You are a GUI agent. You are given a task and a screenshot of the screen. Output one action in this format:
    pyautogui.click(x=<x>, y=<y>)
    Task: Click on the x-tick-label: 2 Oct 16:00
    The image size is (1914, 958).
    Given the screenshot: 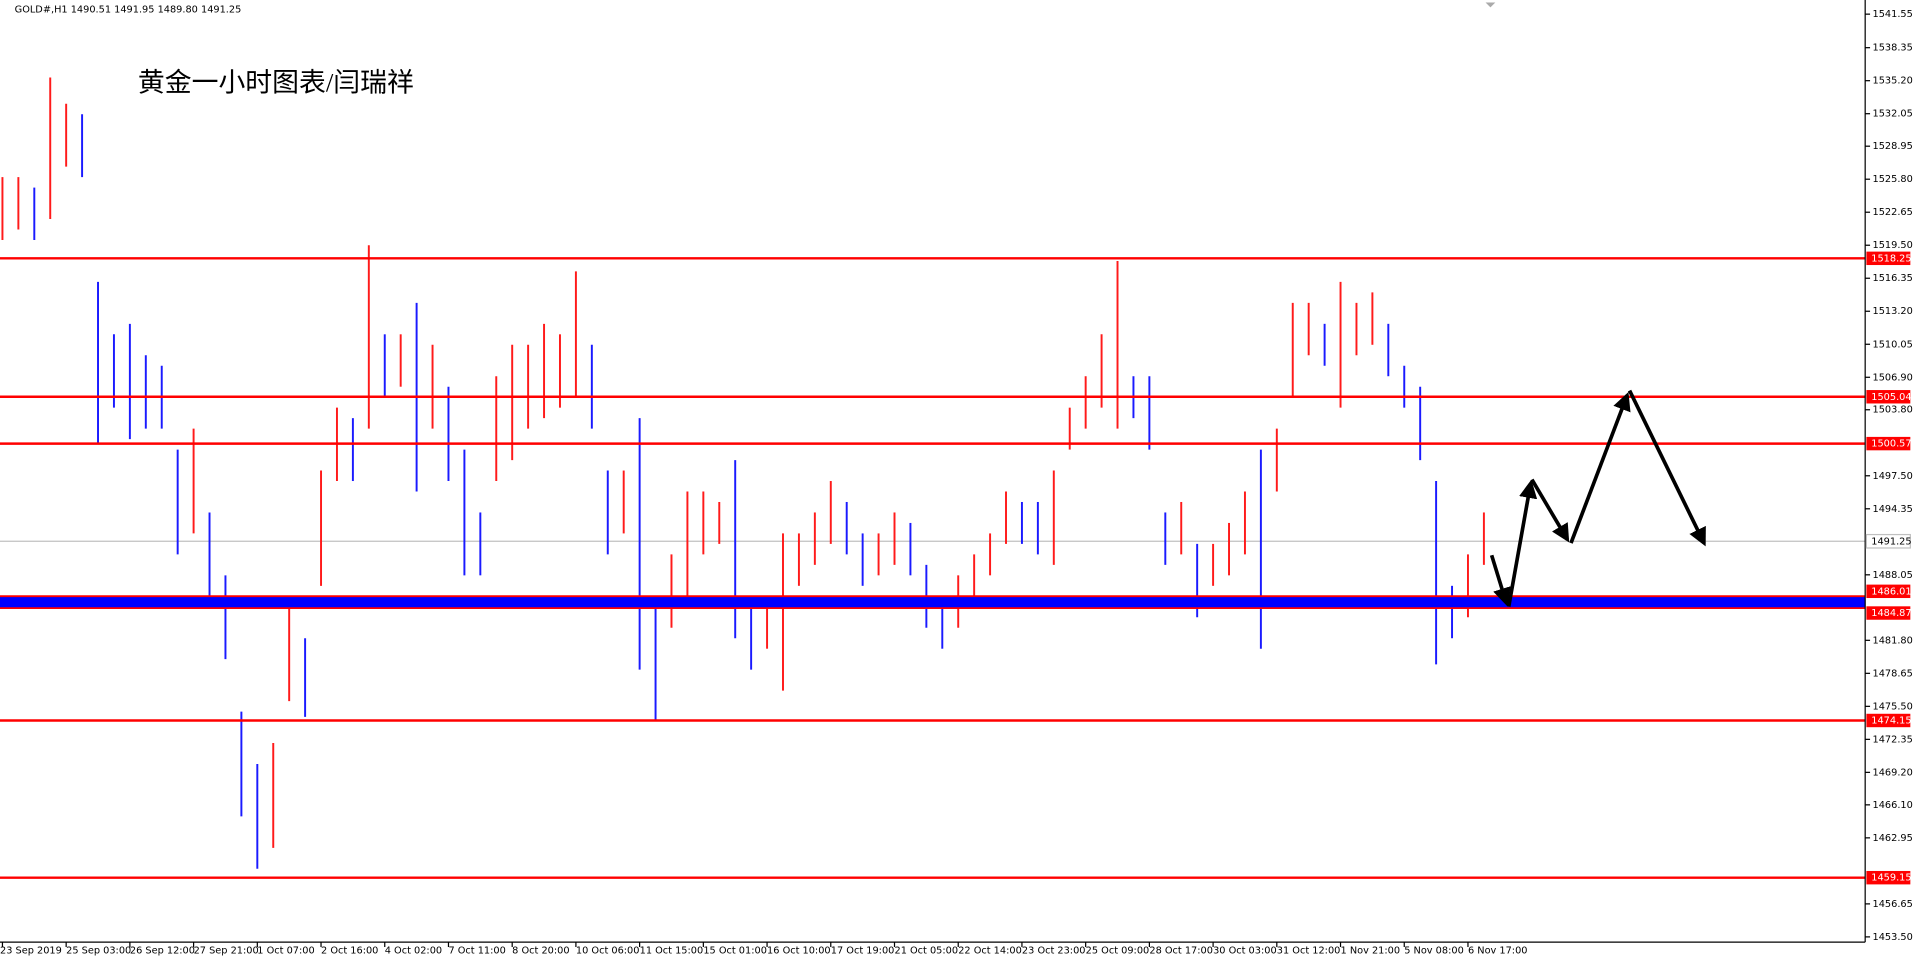 What is the action you would take?
    pyautogui.click(x=349, y=951)
    